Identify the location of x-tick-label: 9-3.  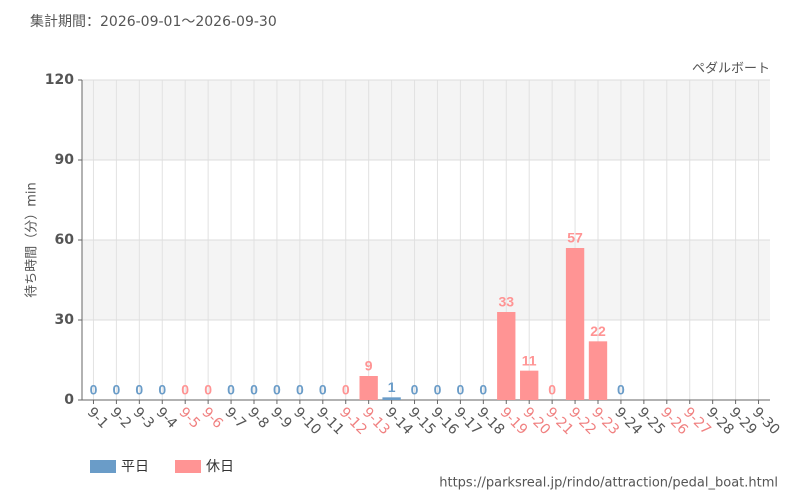
(143, 417).